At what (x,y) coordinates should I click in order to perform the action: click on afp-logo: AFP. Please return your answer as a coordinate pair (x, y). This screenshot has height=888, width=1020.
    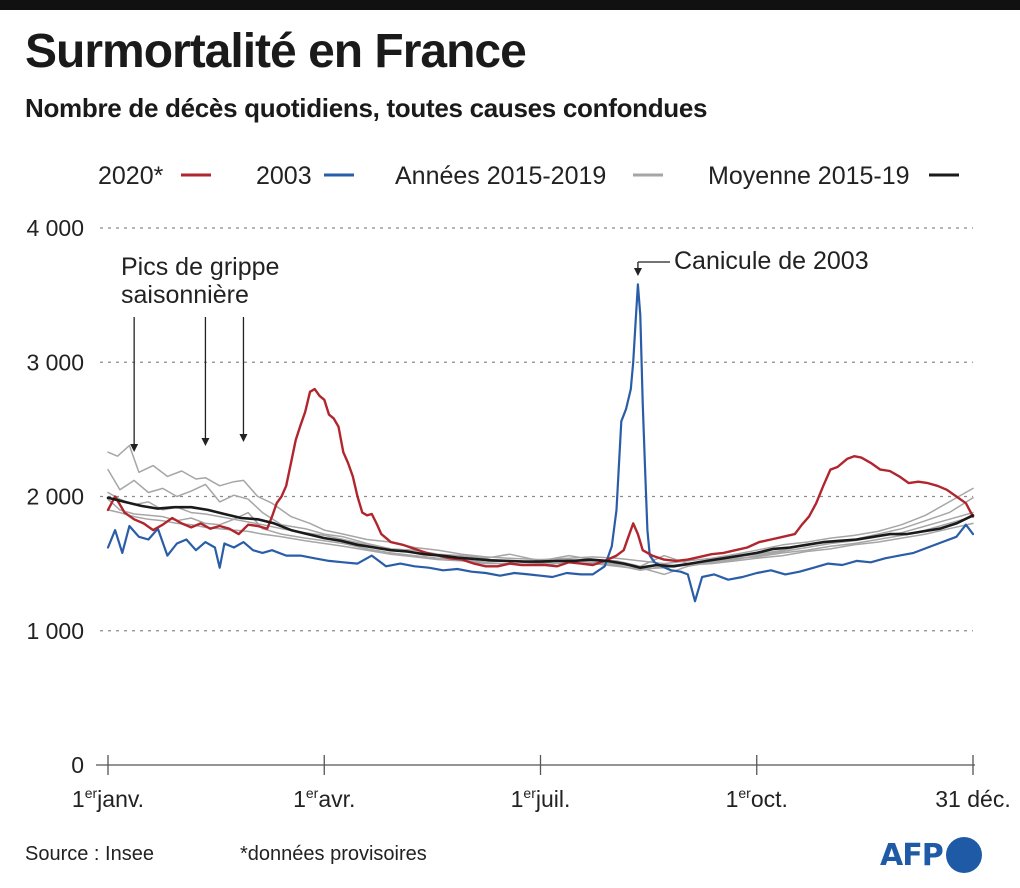
    Looking at the image, I should click on (931, 855).